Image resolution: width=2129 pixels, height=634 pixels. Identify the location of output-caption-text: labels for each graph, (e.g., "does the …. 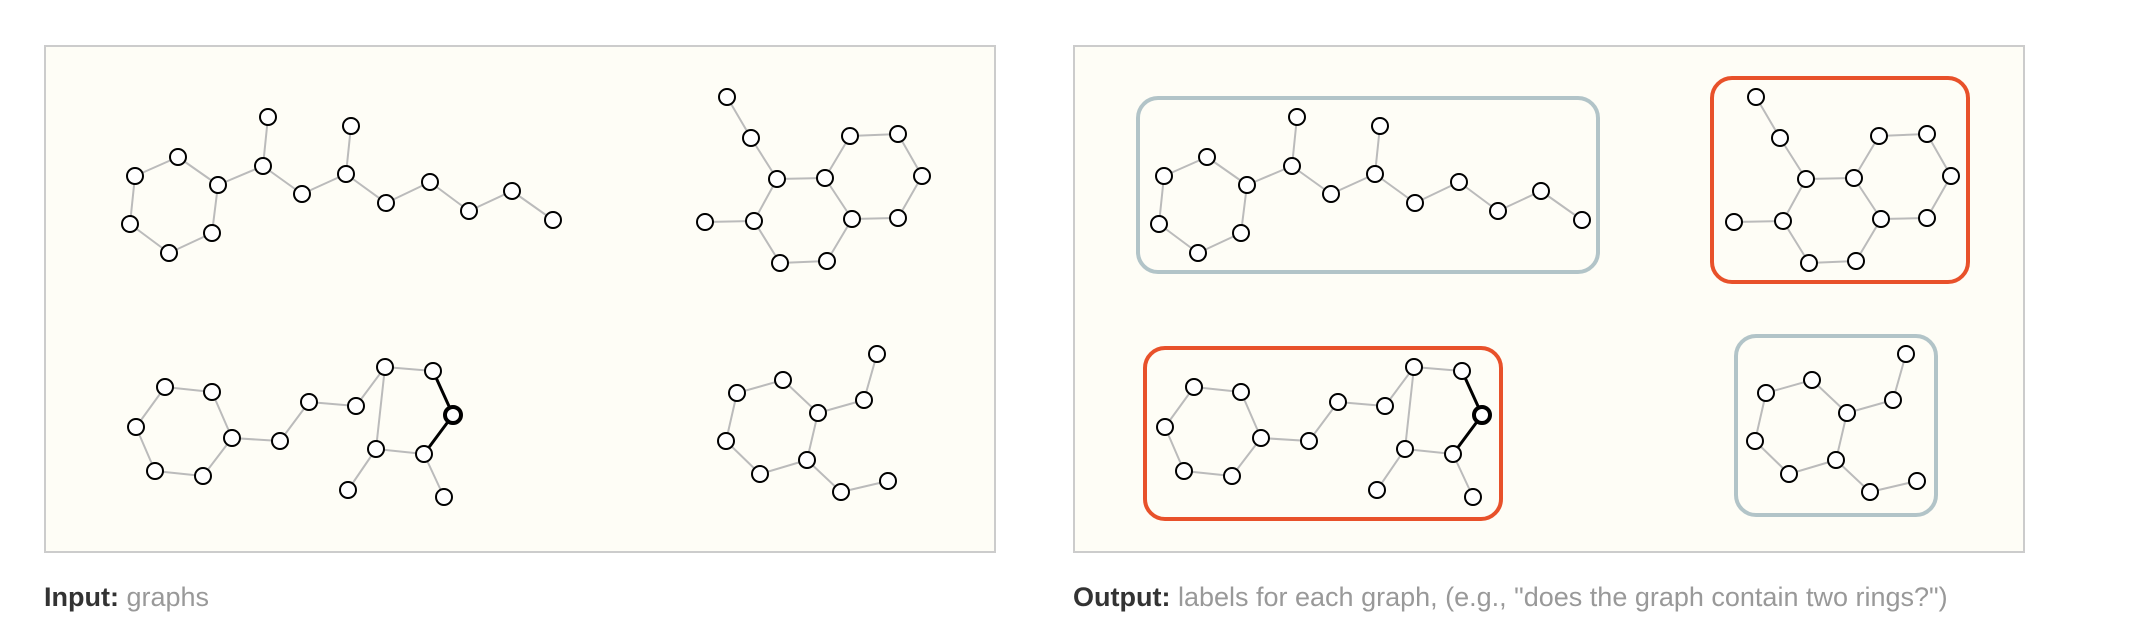
(1562, 597).